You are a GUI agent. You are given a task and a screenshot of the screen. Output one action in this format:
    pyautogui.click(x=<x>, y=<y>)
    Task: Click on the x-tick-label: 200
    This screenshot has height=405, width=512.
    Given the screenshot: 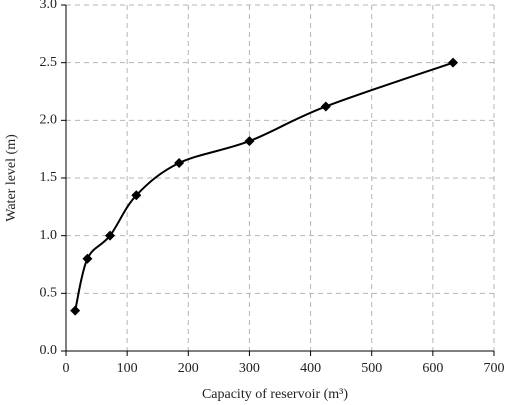 What is the action you would take?
    pyautogui.click(x=188, y=368)
    